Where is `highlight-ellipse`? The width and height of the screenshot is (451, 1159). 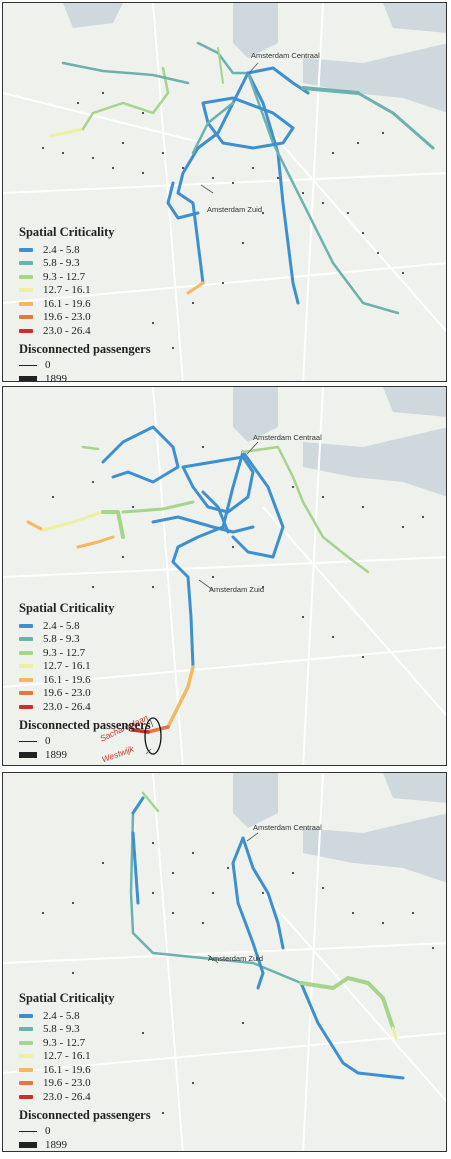 highlight-ellipse is located at coordinates (153, 736).